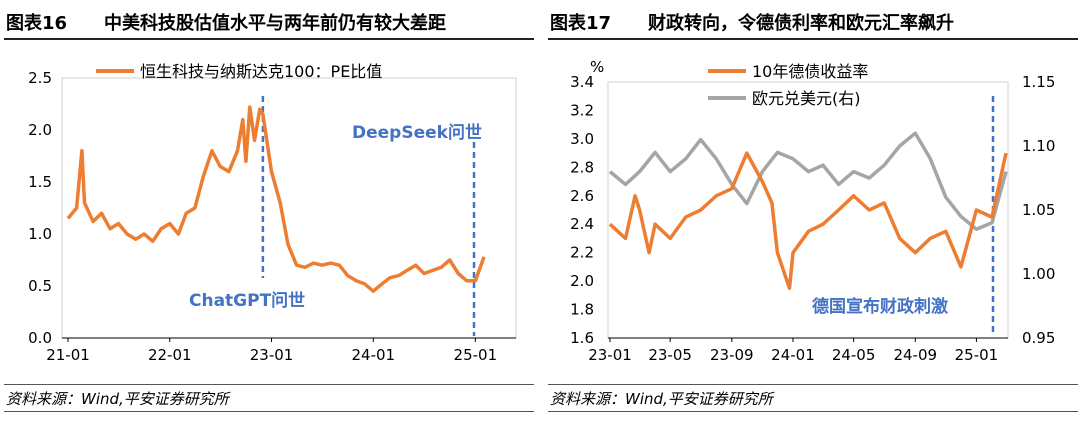 The width and height of the screenshot is (1080, 422). Describe the element at coordinates (806, 98) in the screenshot. I see `legend-label-eurusd: 欧元兑美元(右)` at that location.